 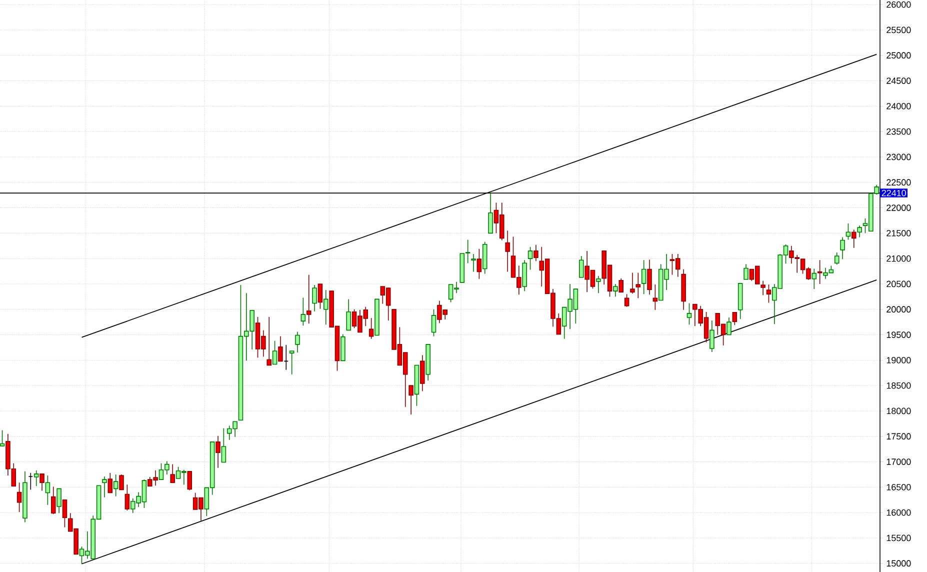 I want to click on y-tick-label: 24500, so click(x=898, y=81).